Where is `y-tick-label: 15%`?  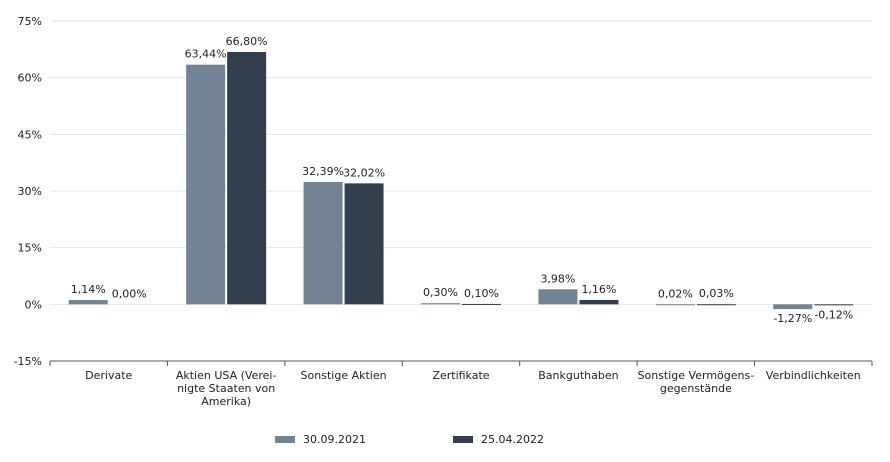 y-tick-label: 15% is located at coordinates (30, 248).